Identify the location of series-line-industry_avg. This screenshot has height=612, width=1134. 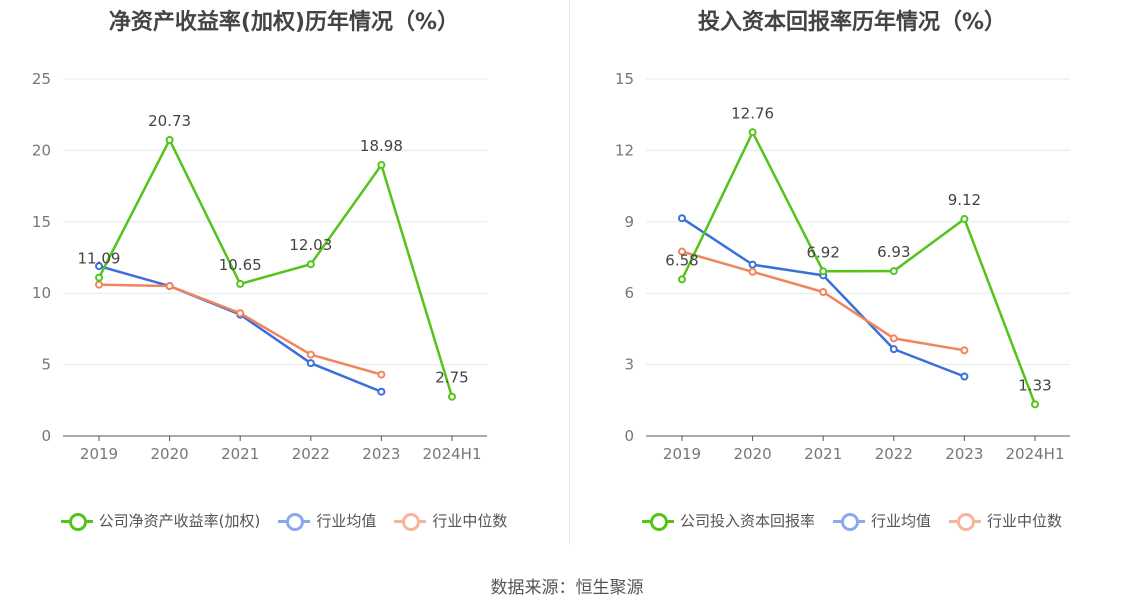
(823, 297).